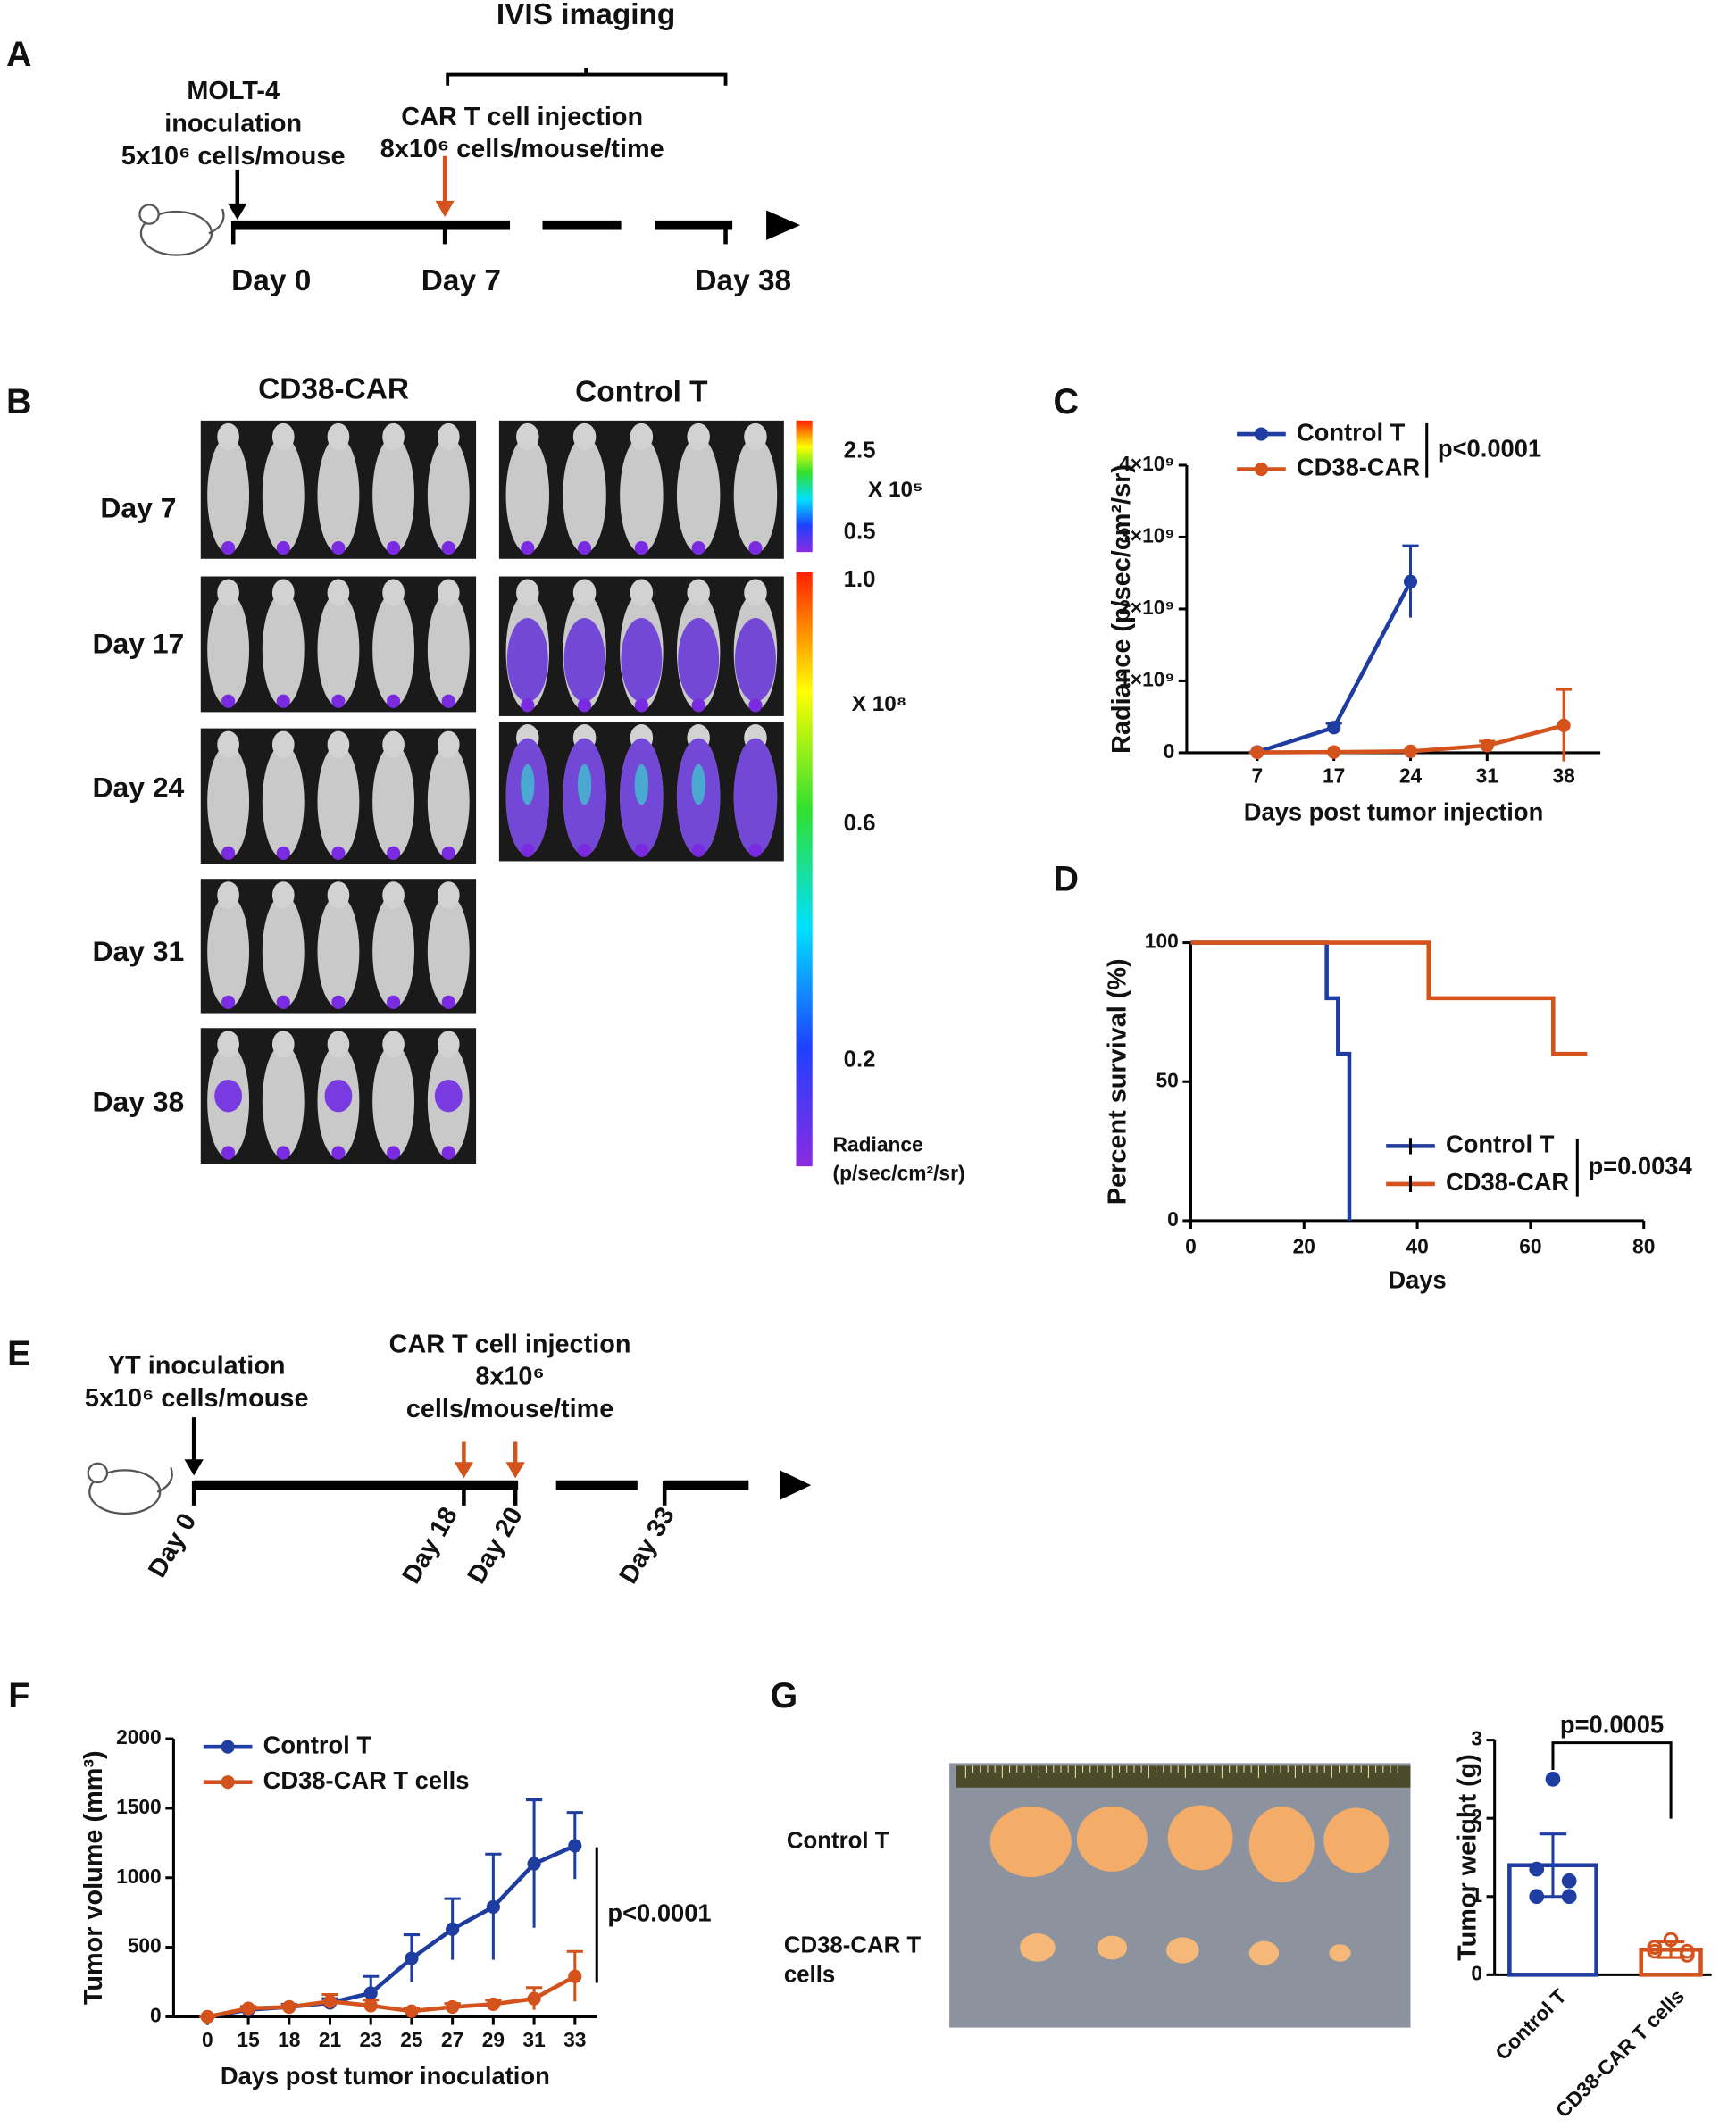 This screenshot has height=2128, width=1736. Describe the element at coordinates (1394, 812) in the screenshot. I see `x-axis-label: Days post tumor injection` at that location.